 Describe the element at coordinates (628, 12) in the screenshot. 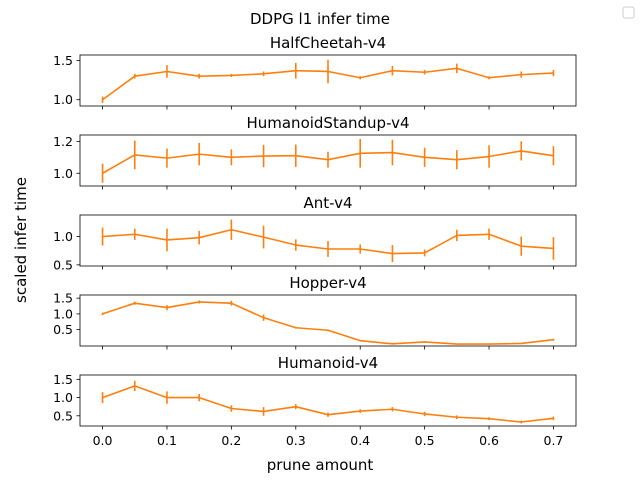

I see `legend-box` at that location.